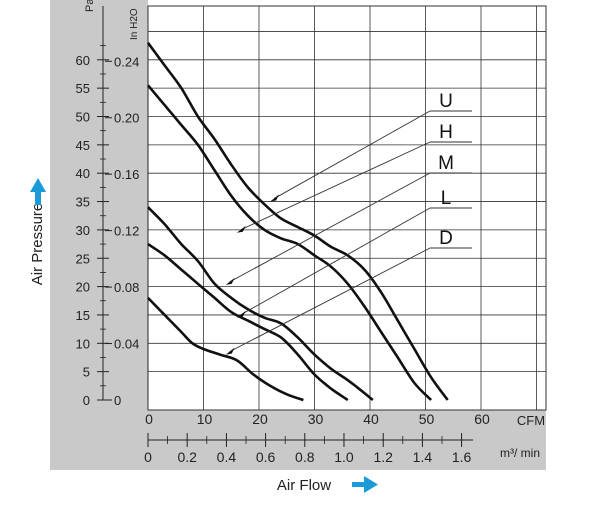 The height and width of the screenshot is (508, 597). I want to click on curve-m, so click(260, 304).